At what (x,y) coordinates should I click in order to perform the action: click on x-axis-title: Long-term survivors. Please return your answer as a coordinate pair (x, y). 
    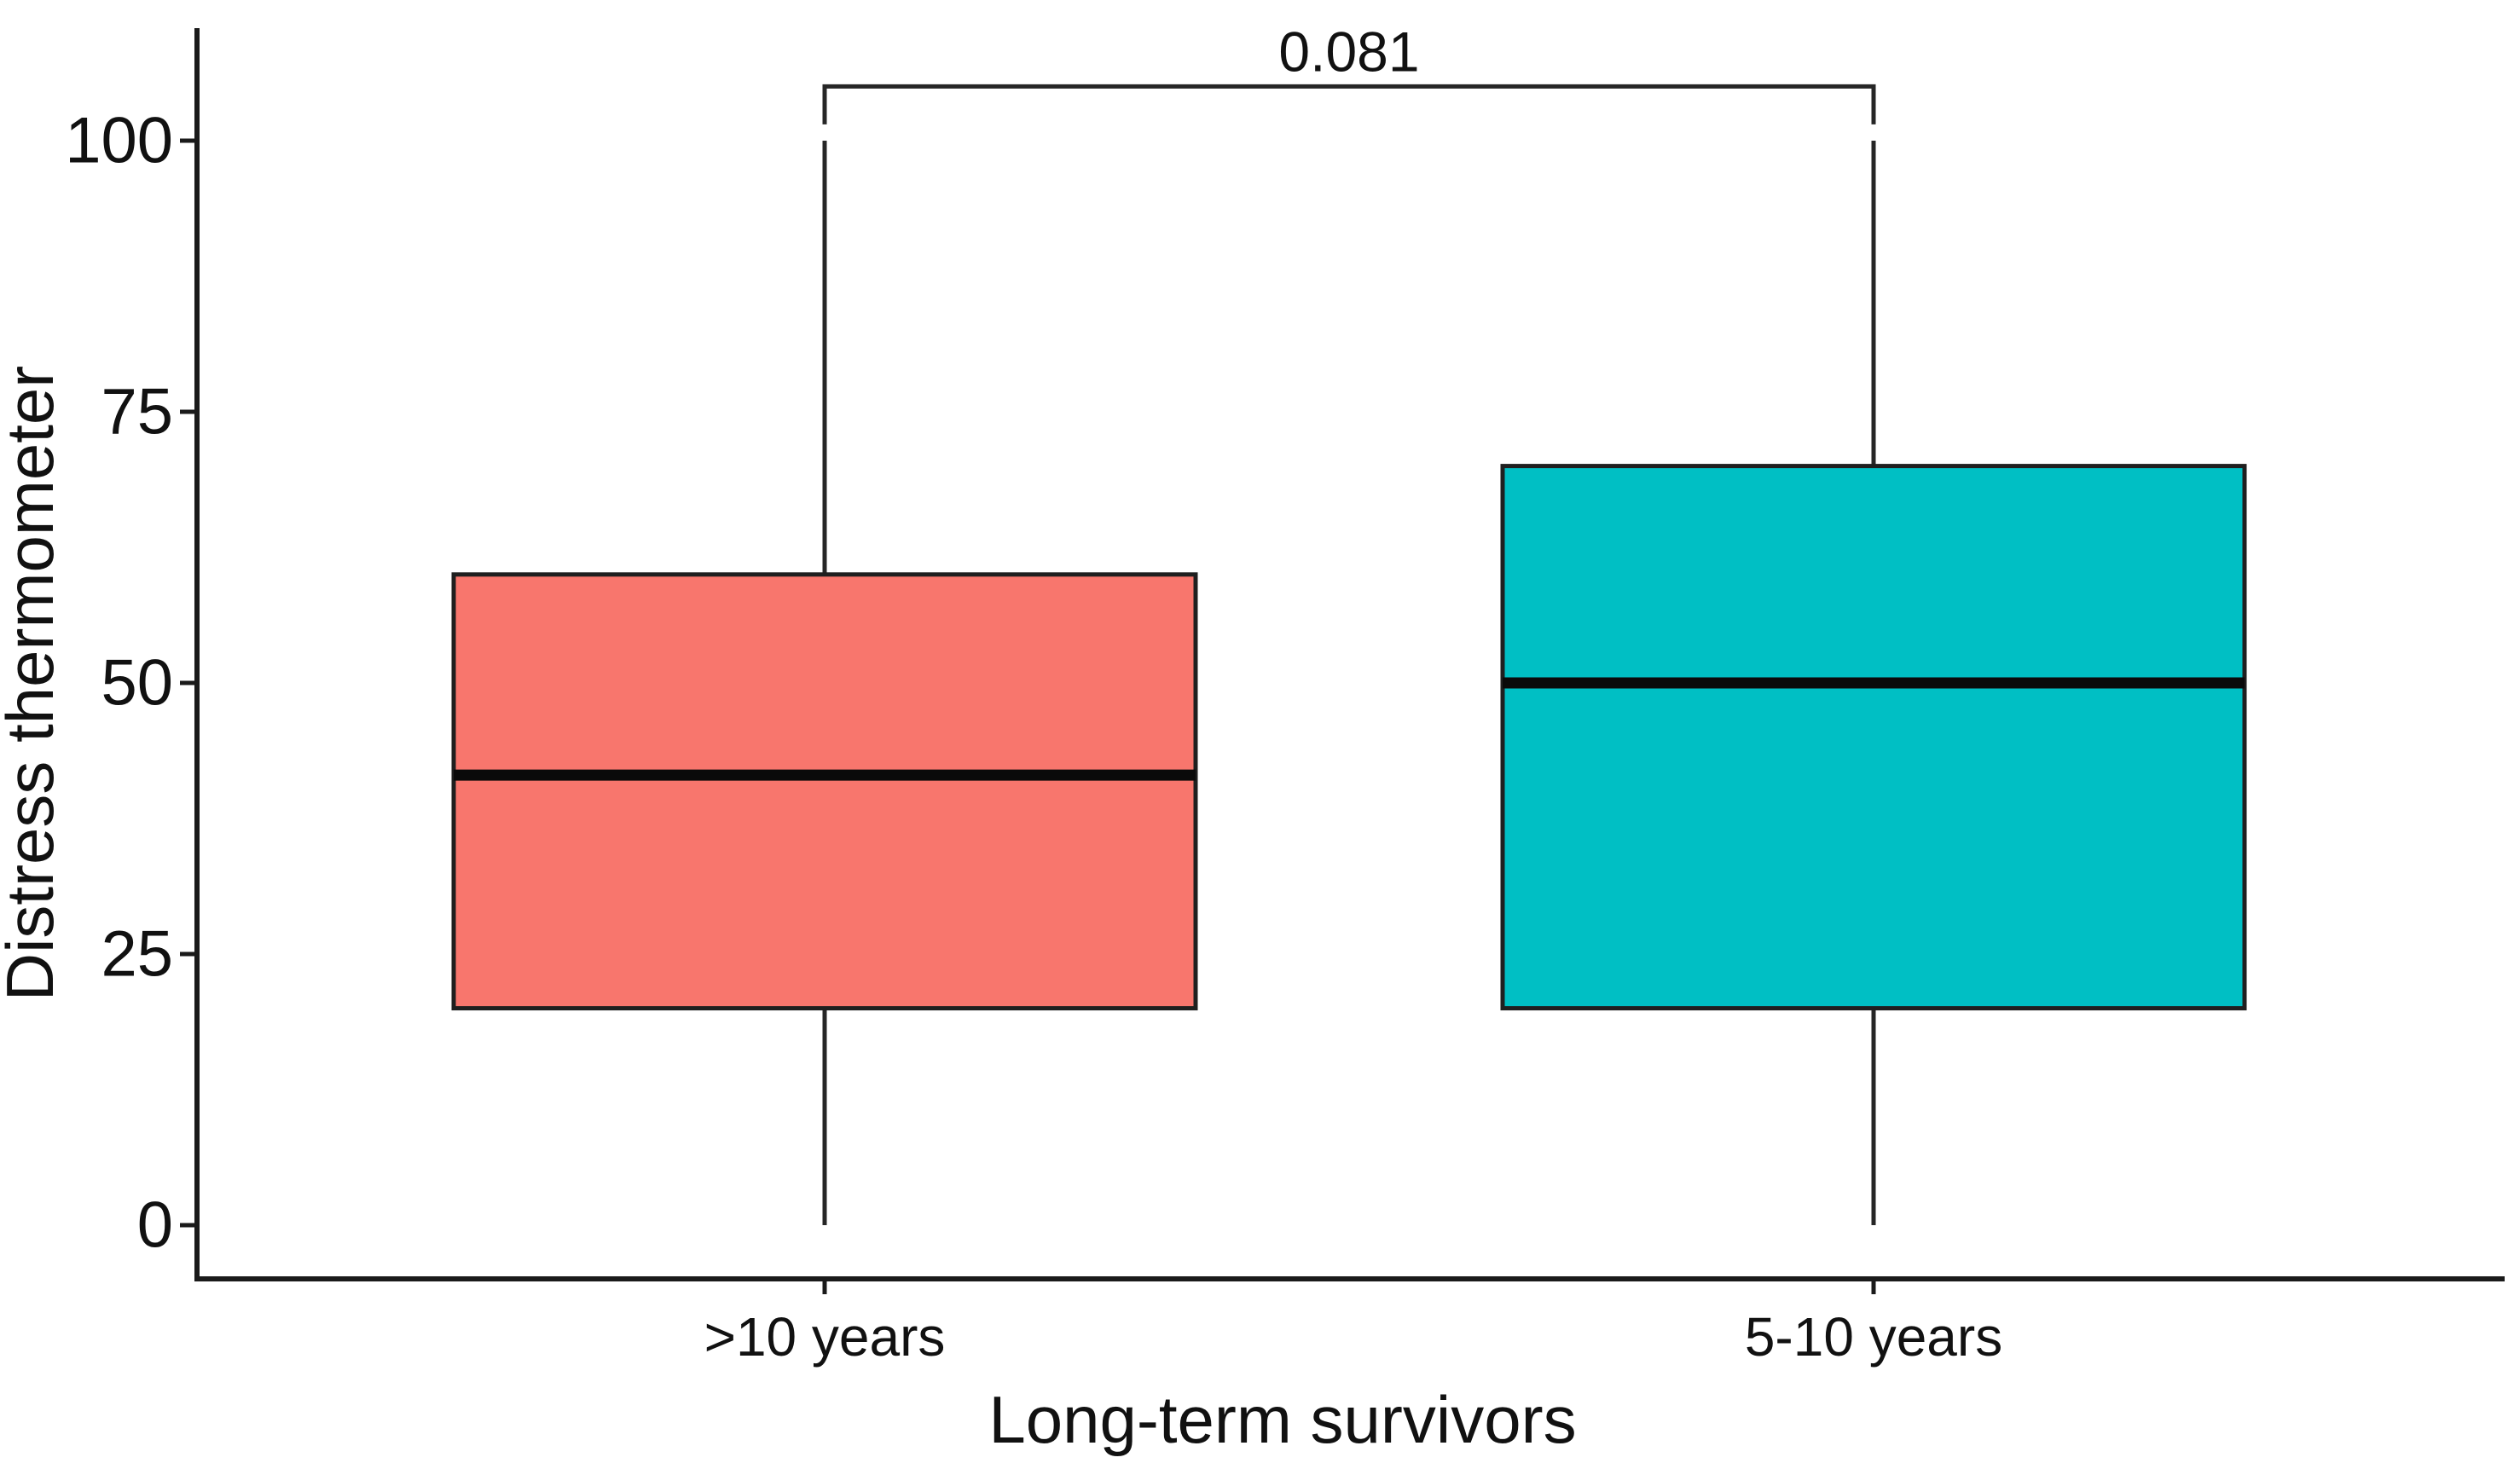
    Looking at the image, I should click on (1282, 1420).